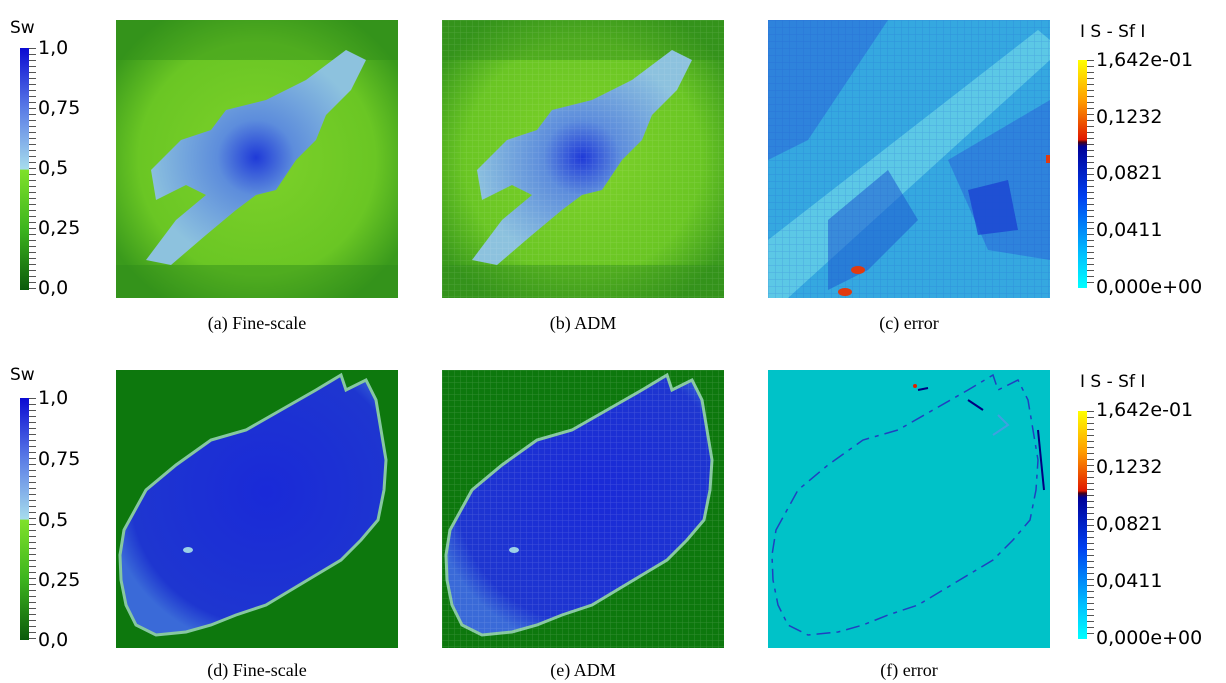 The height and width of the screenshot is (683, 1226). Describe the element at coordinates (583, 323) in the screenshot. I see `caption-b: (b) ADM` at that location.